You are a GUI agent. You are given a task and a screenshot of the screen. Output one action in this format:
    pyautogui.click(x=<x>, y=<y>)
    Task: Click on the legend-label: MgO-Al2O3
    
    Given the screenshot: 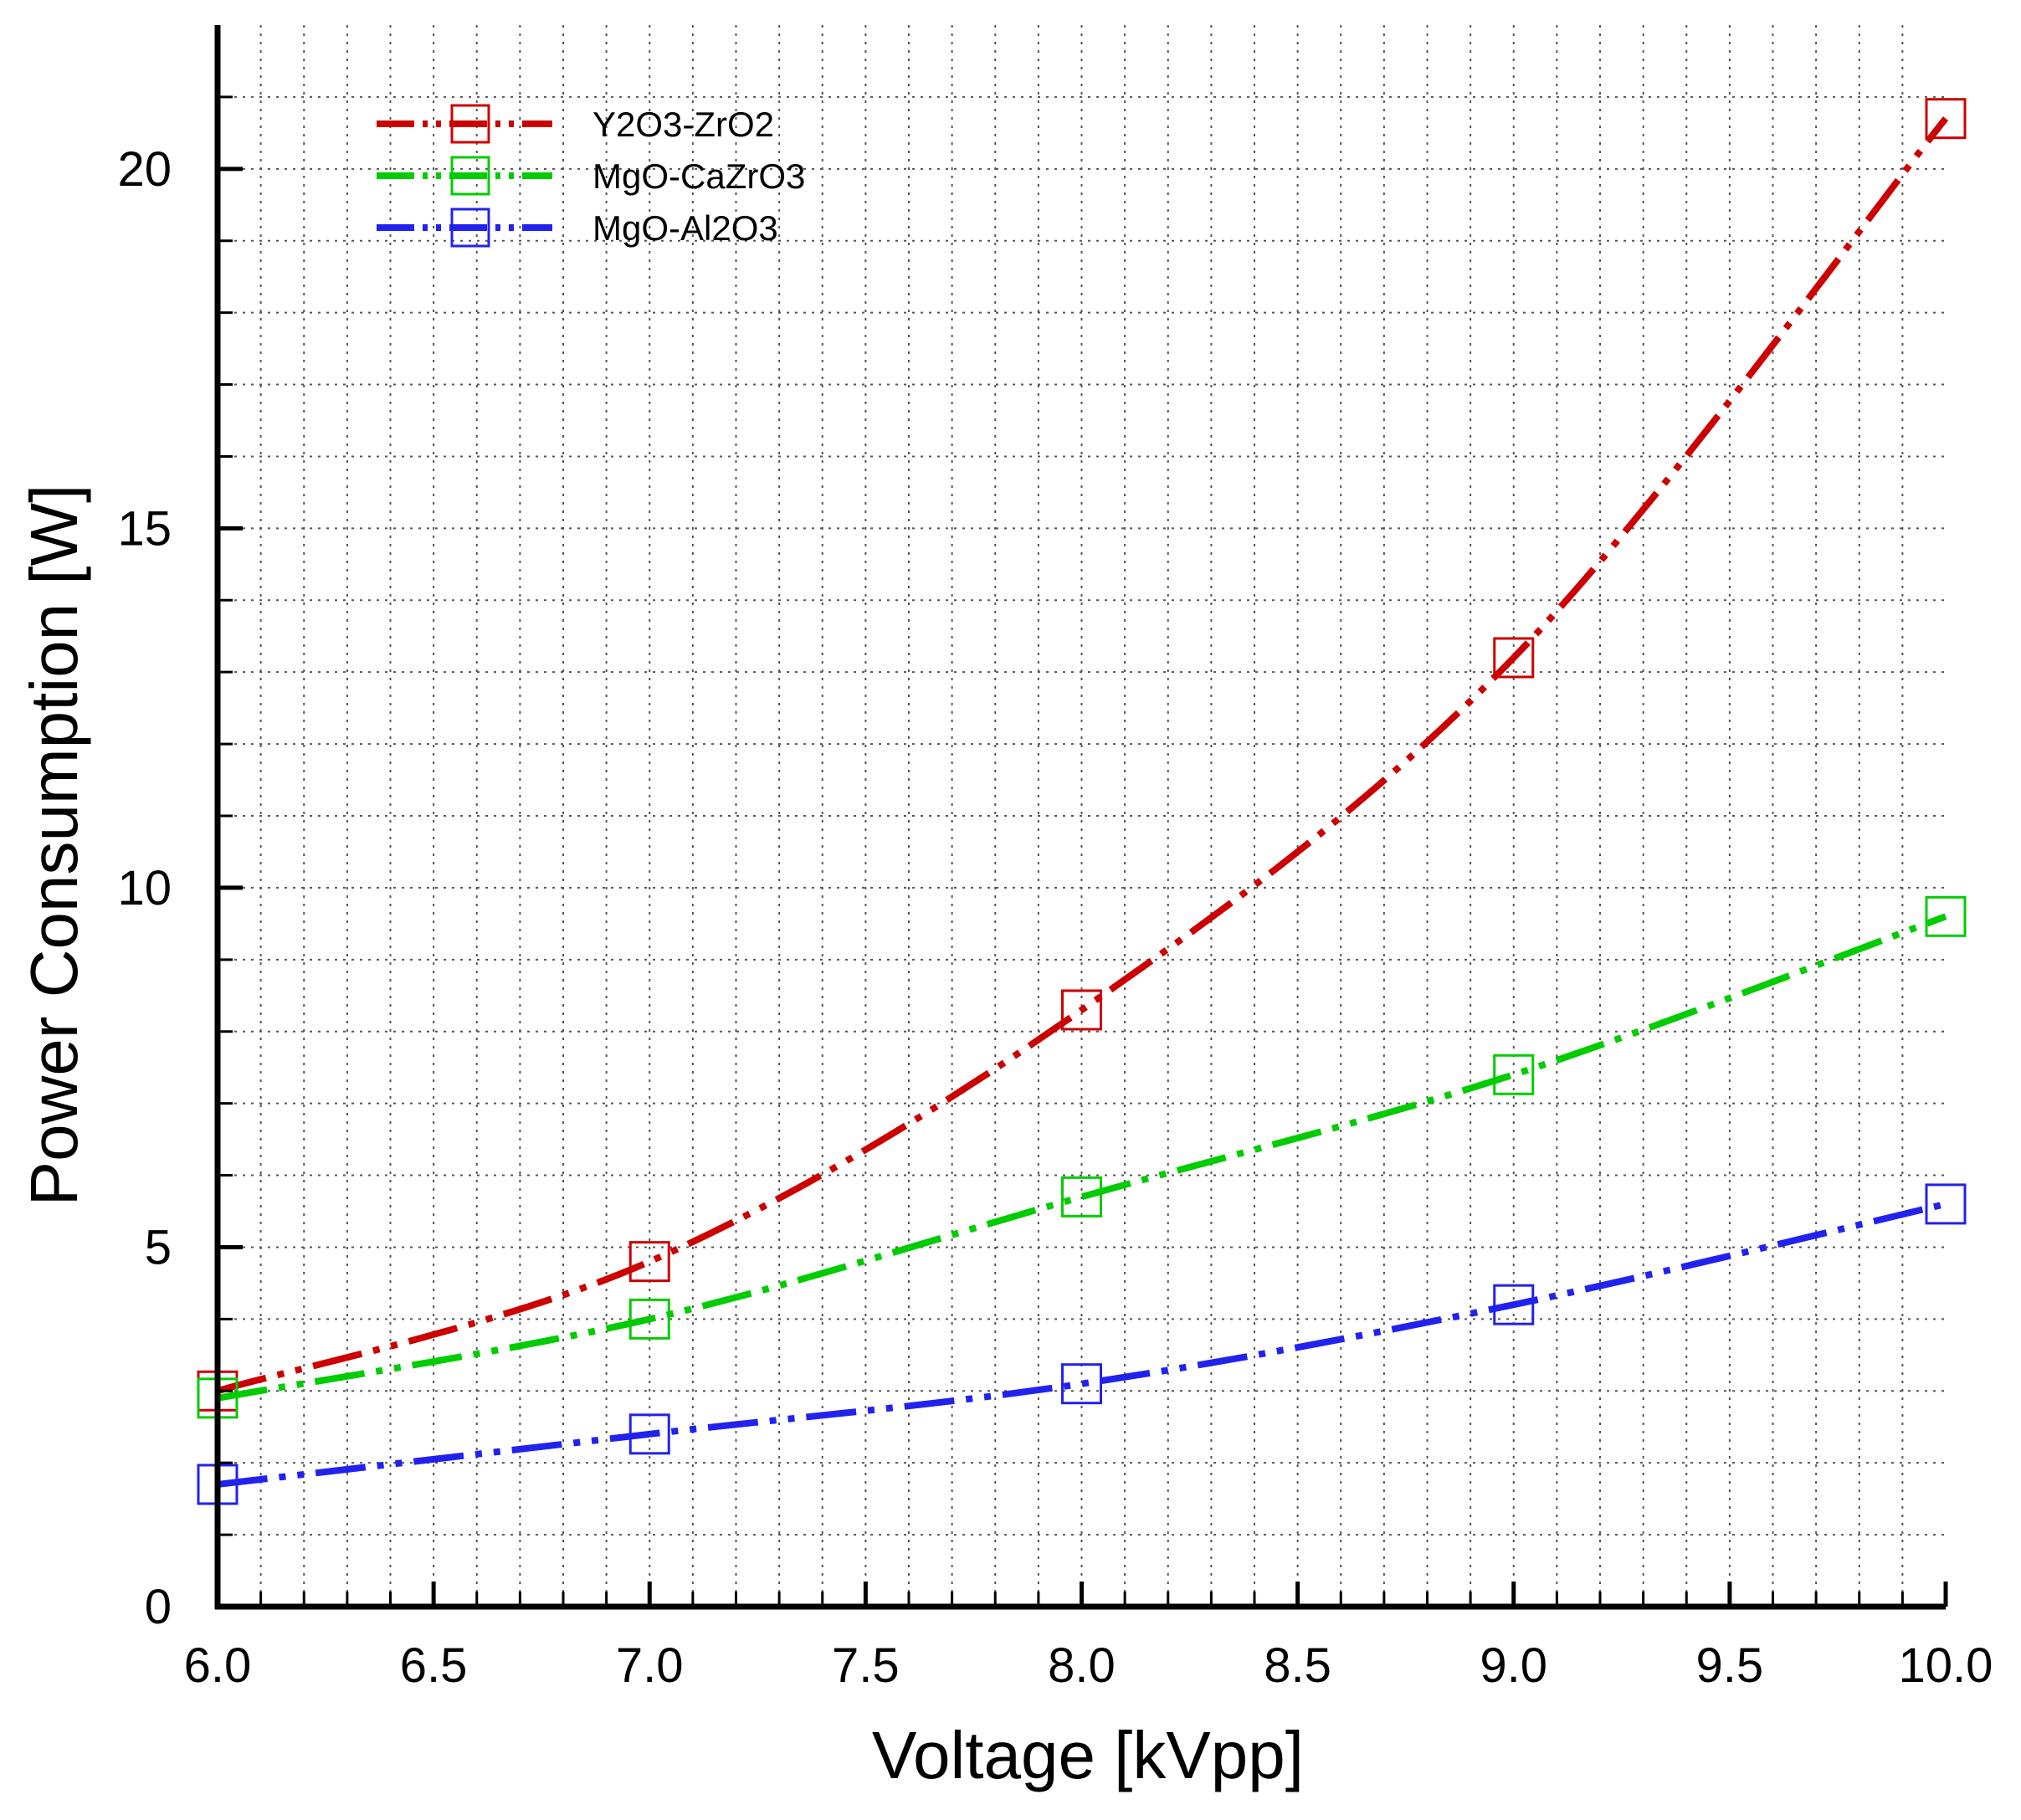 What is the action you would take?
    pyautogui.click(x=685, y=228)
    